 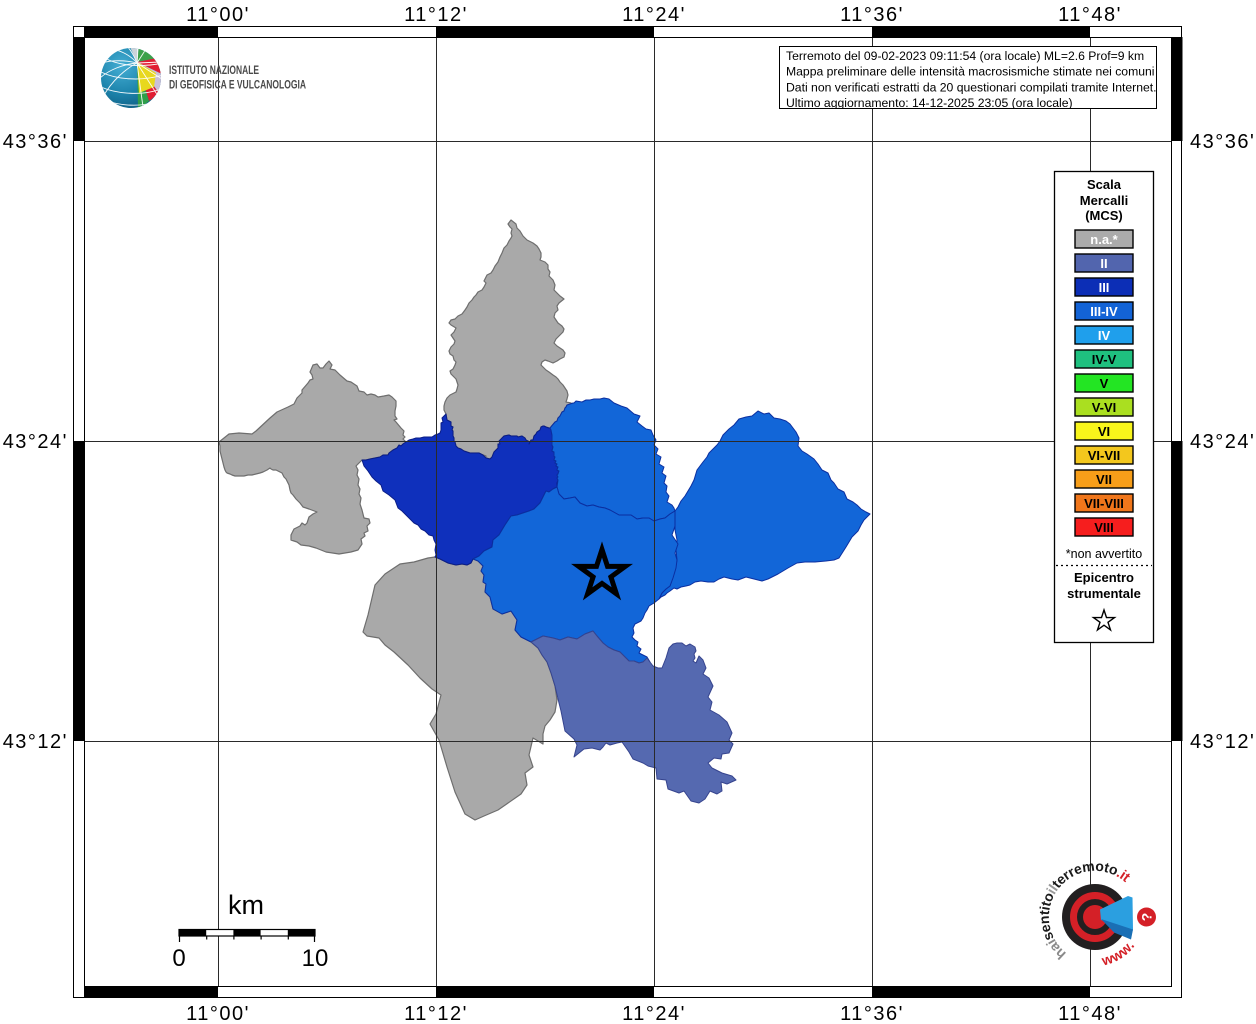 What do you see at coordinates (246, 905) in the screenshot?
I see `svg-text: km` at bounding box center [246, 905].